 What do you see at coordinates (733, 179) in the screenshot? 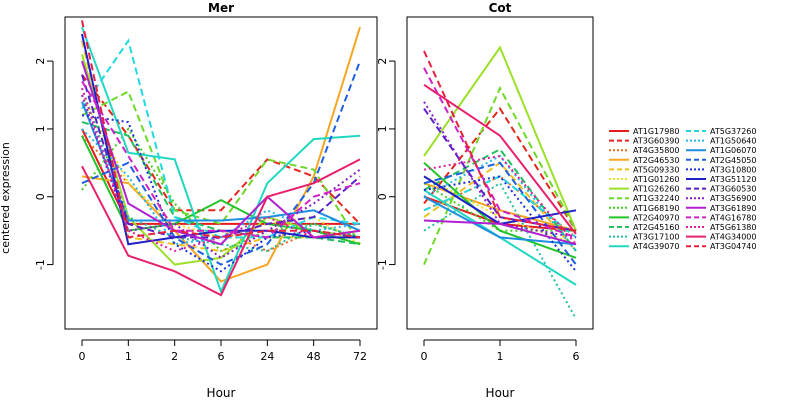
I see `legend-label: AT3G51120` at bounding box center [733, 179].